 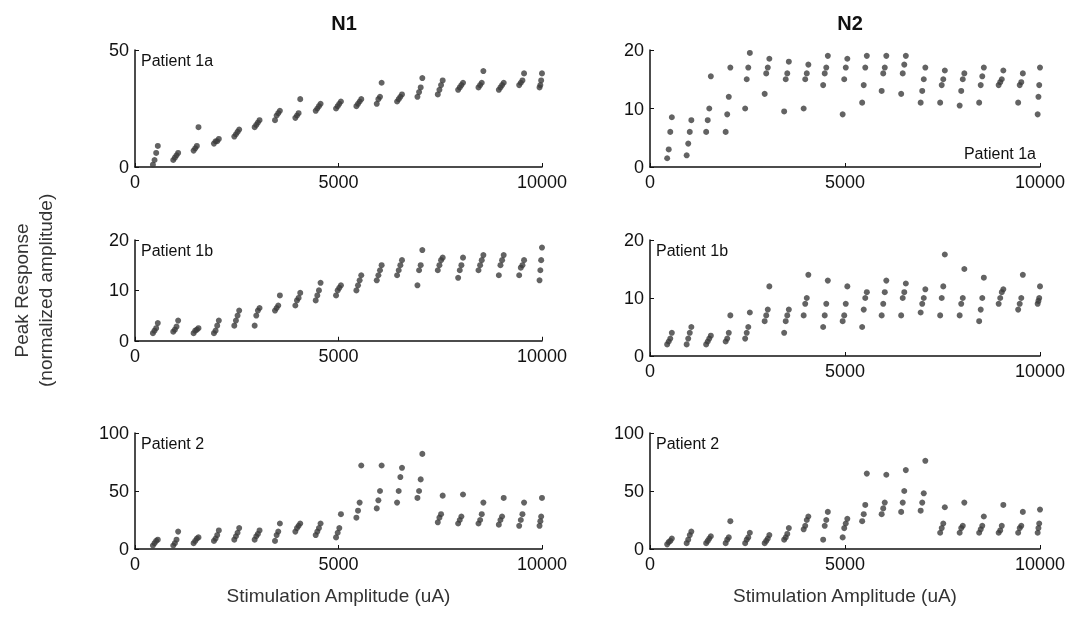 I want to click on y-axis-title: Peak Response (normalized amplitude), so click(x=33, y=290).